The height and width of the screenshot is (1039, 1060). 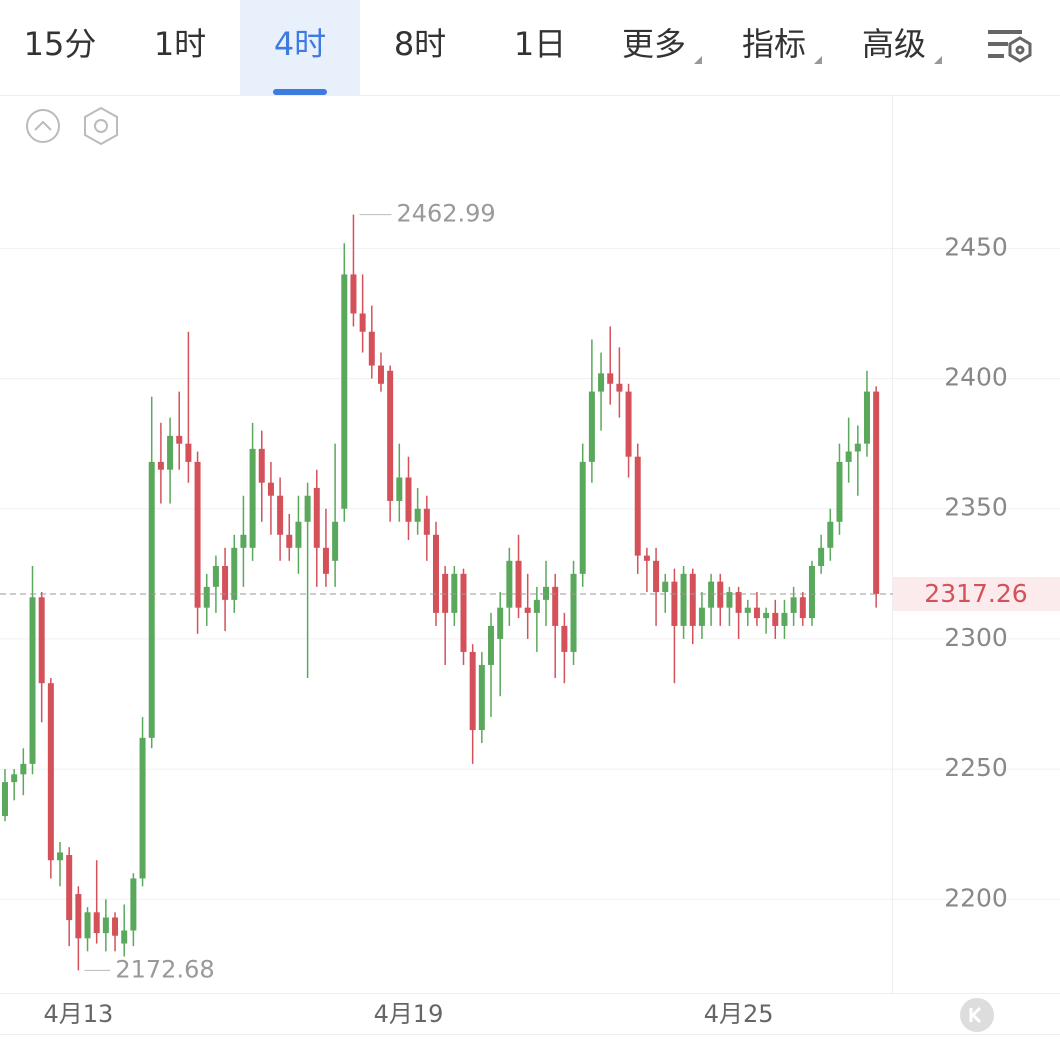 I want to click on last-price-label: 2317.26, so click(x=975, y=593).